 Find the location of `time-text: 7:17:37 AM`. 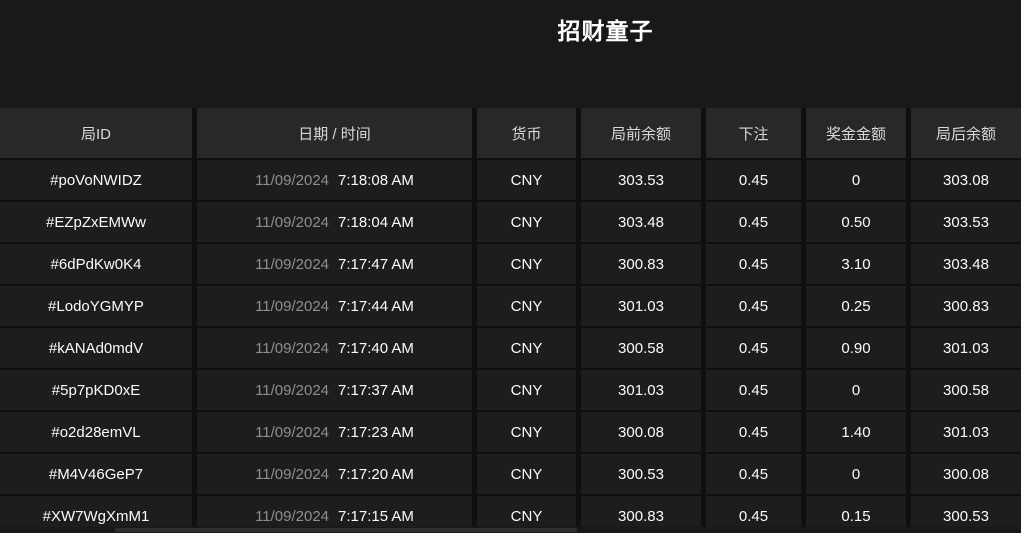

time-text: 7:17:37 AM is located at coordinates (376, 390).